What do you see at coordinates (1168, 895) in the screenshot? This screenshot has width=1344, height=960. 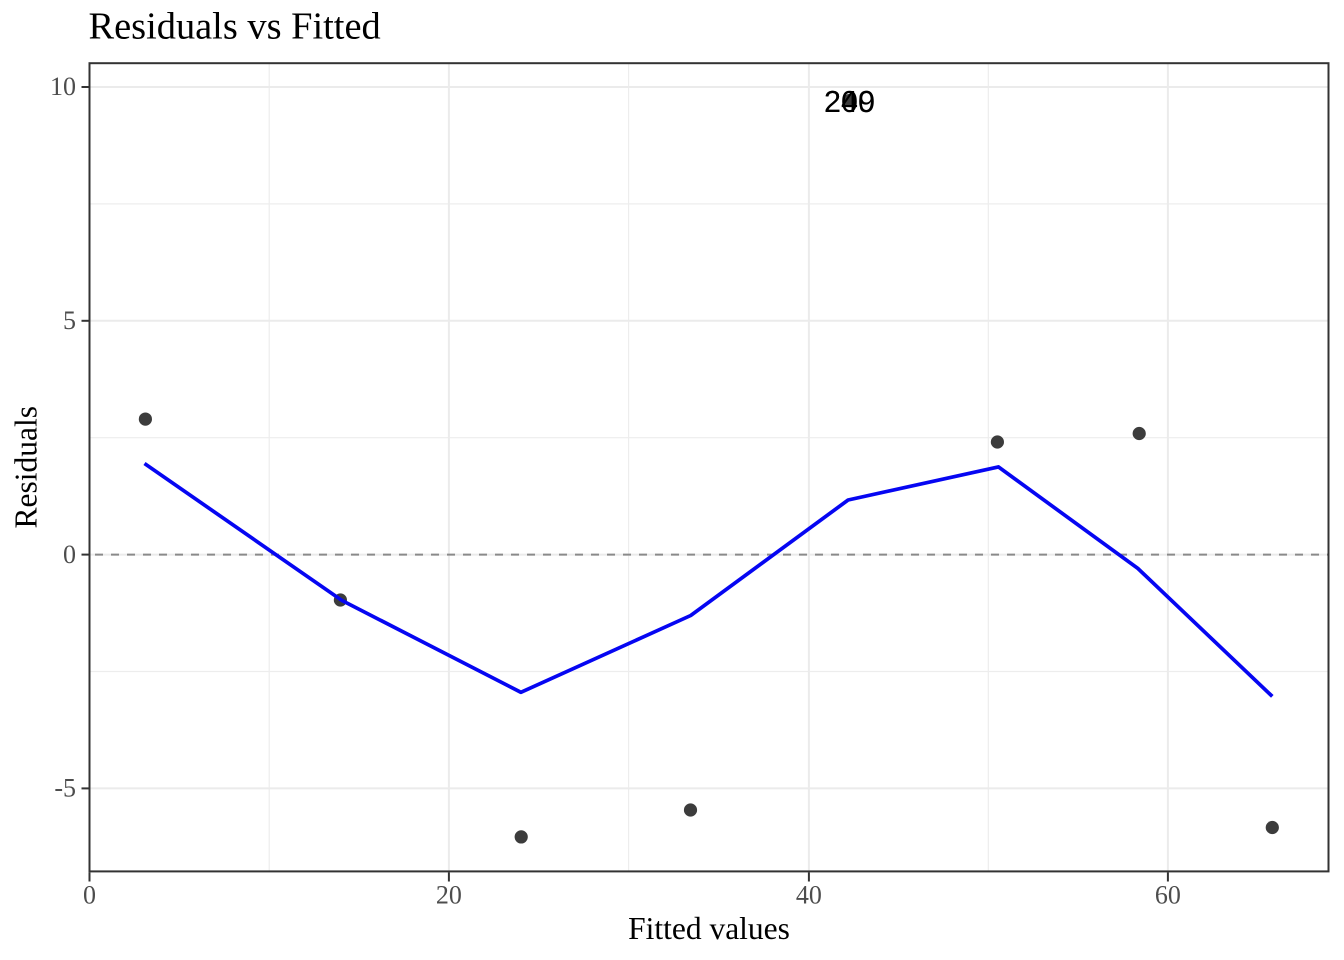 I see `svg-text: 60` at bounding box center [1168, 895].